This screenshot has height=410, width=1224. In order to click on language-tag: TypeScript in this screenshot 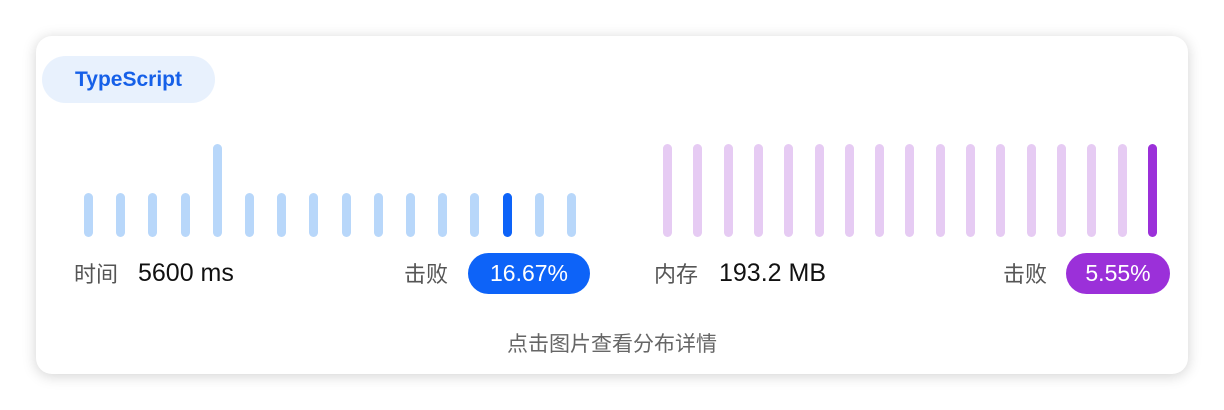, I will do `click(128, 79)`.